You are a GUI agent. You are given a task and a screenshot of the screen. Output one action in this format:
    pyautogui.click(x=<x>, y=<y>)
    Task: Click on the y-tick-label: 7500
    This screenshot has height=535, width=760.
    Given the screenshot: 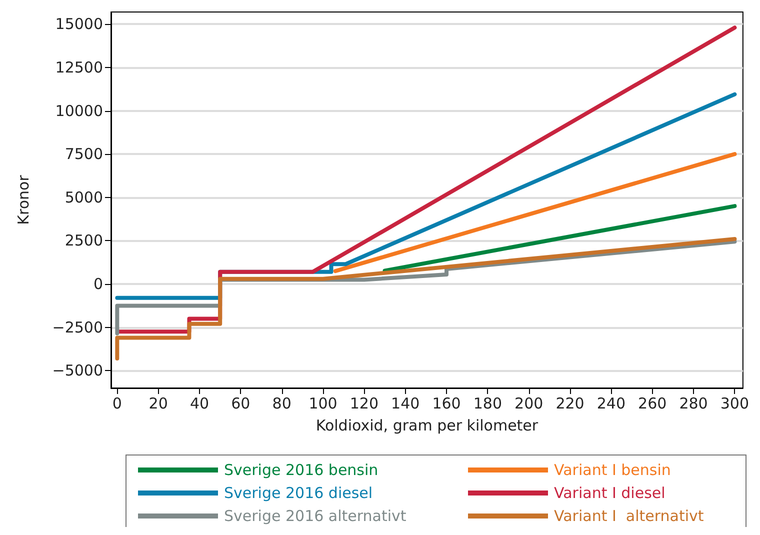 What is the action you would take?
    pyautogui.click(x=83, y=154)
    